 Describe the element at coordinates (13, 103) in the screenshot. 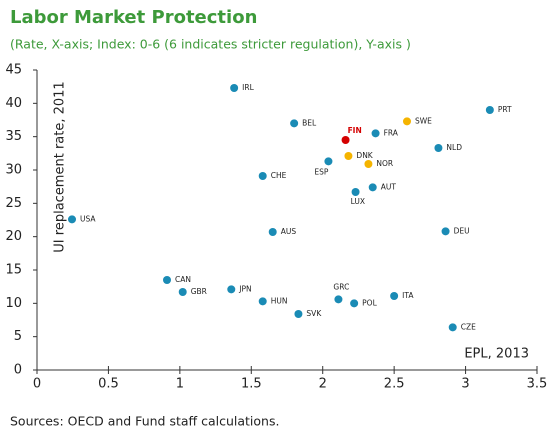

I see `y-tick-label: 40` at that location.